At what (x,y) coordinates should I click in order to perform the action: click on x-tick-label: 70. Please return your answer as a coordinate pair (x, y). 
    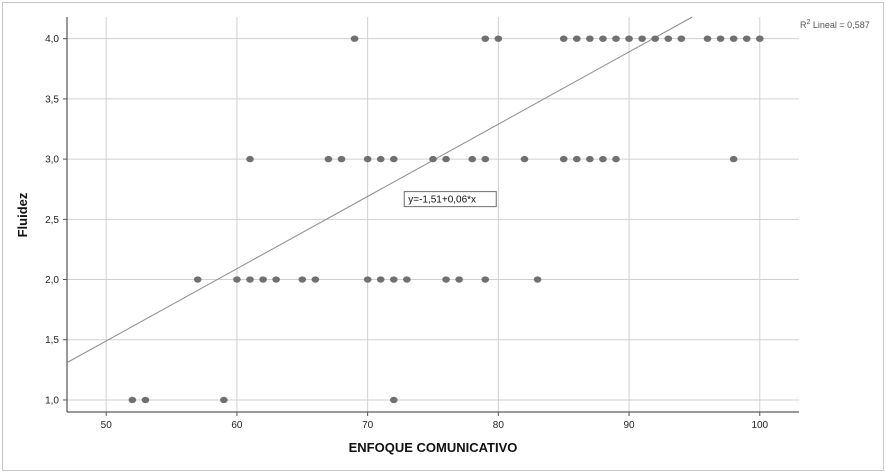
    Looking at the image, I should click on (368, 425).